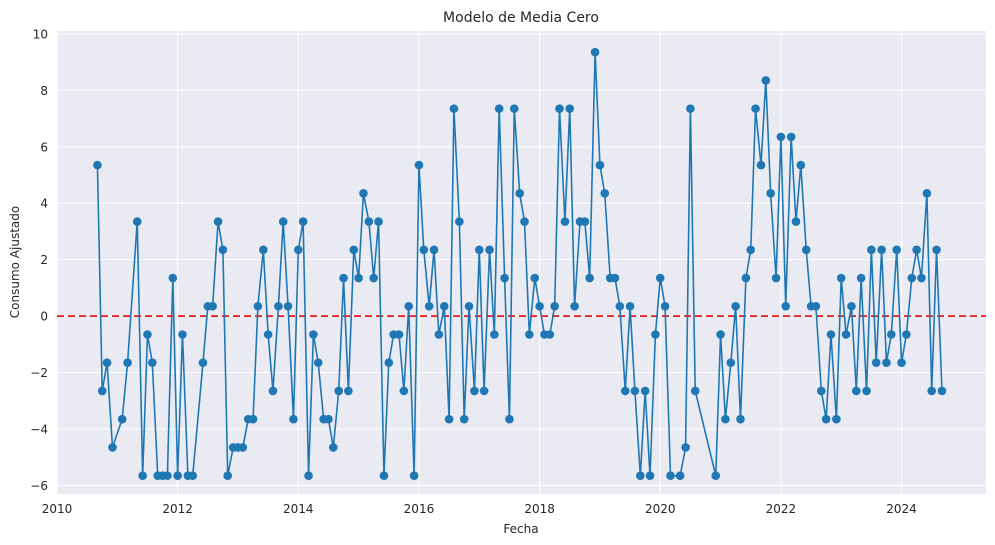 Image resolution: width=995 pixels, height=545 pixels. What do you see at coordinates (15, 262) in the screenshot?
I see `y-axis-label: Consumo Ajustado` at bounding box center [15, 262].